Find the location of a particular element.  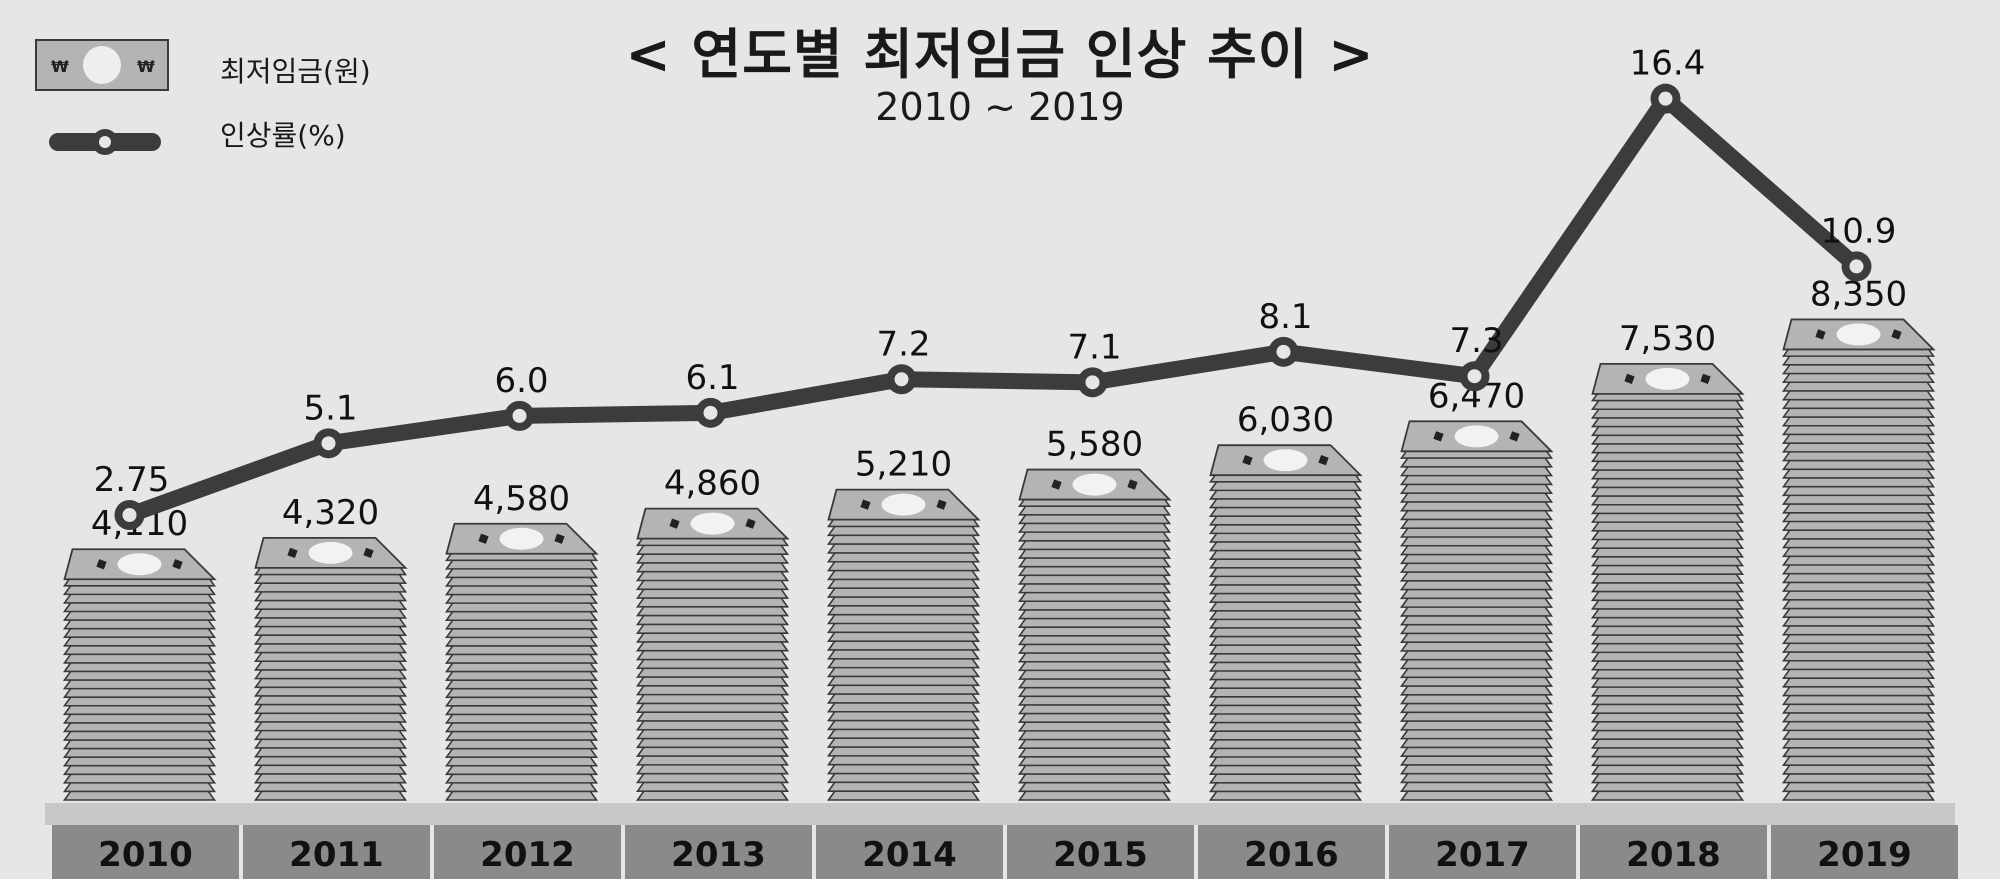

x-axis: 2010 2011 2012 2013 2014 2015 2016 2017 2018 2019 is located at coordinates (1001, 841).